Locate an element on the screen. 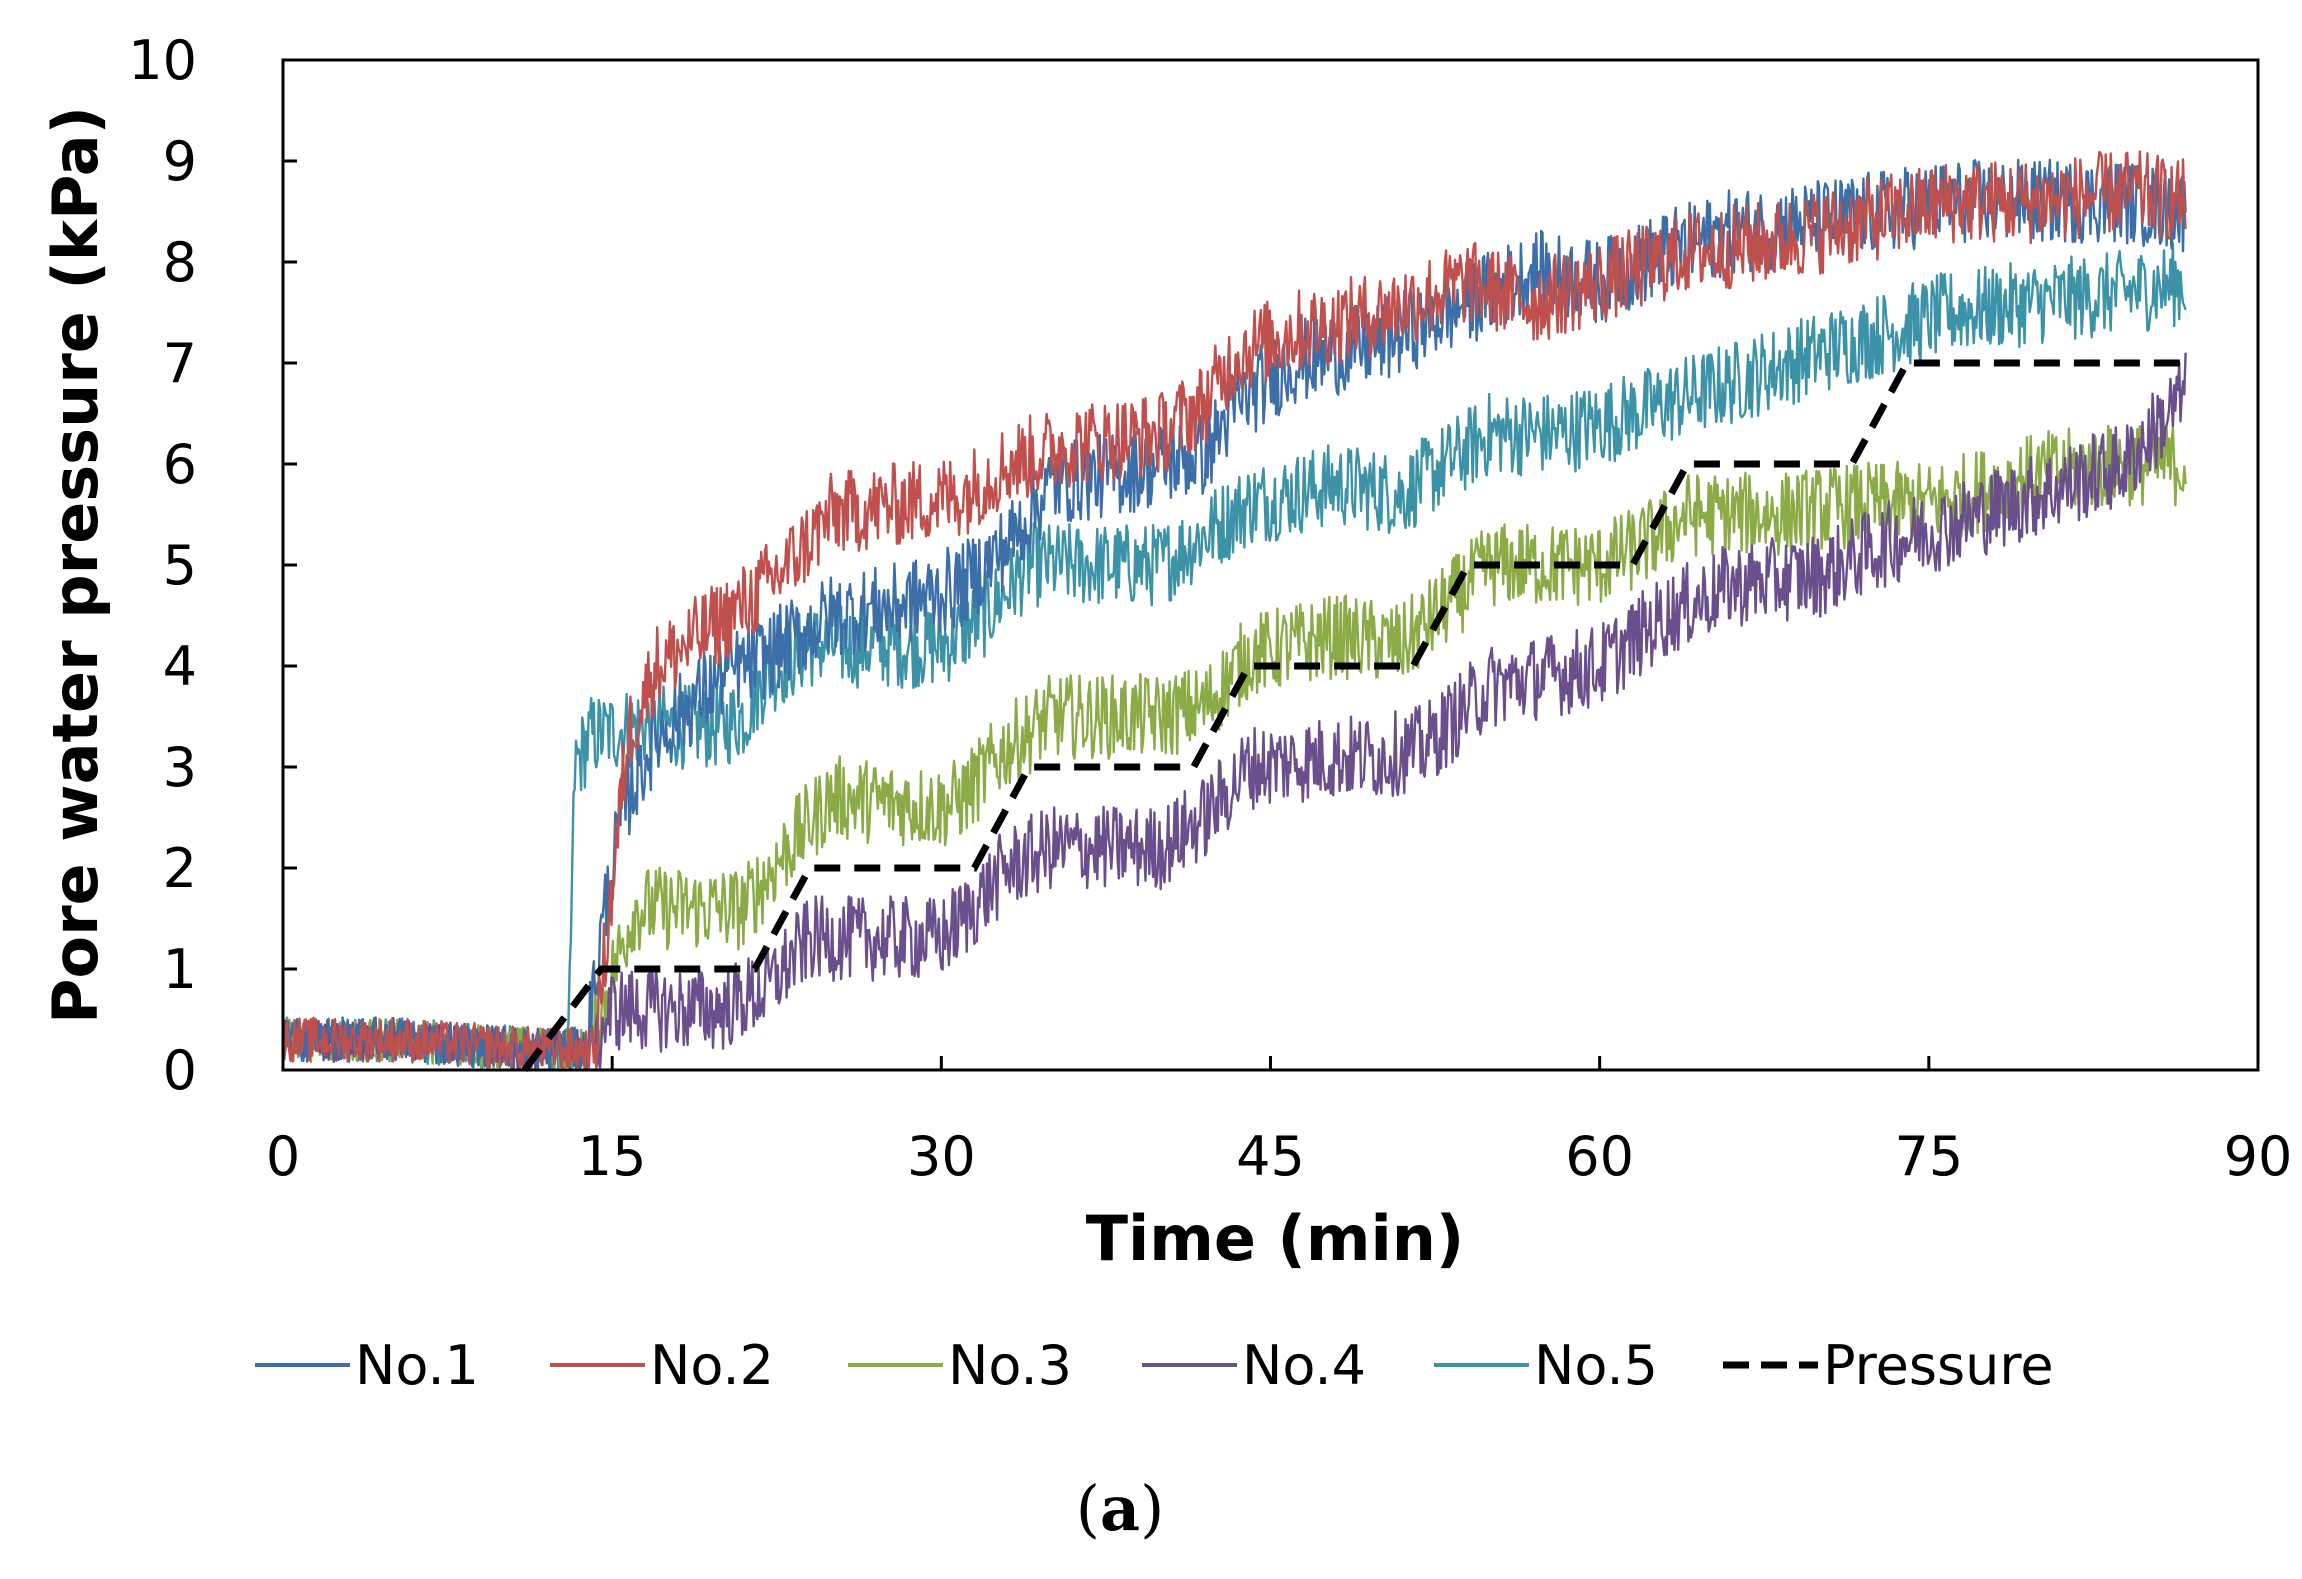 The width and height of the screenshot is (2302, 1579). y-tick-label: 9 is located at coordinates (180, 161).